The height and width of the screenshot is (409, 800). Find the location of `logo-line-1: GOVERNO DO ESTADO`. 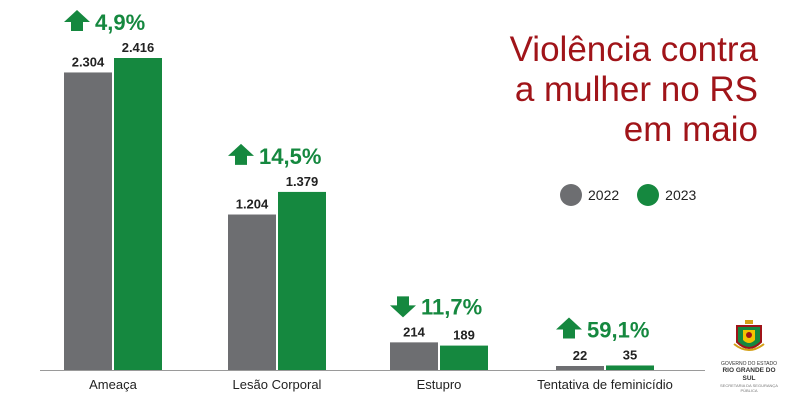

logo-line-1: GOVERNO DO ESTADO is located at coordinates (749, 364).